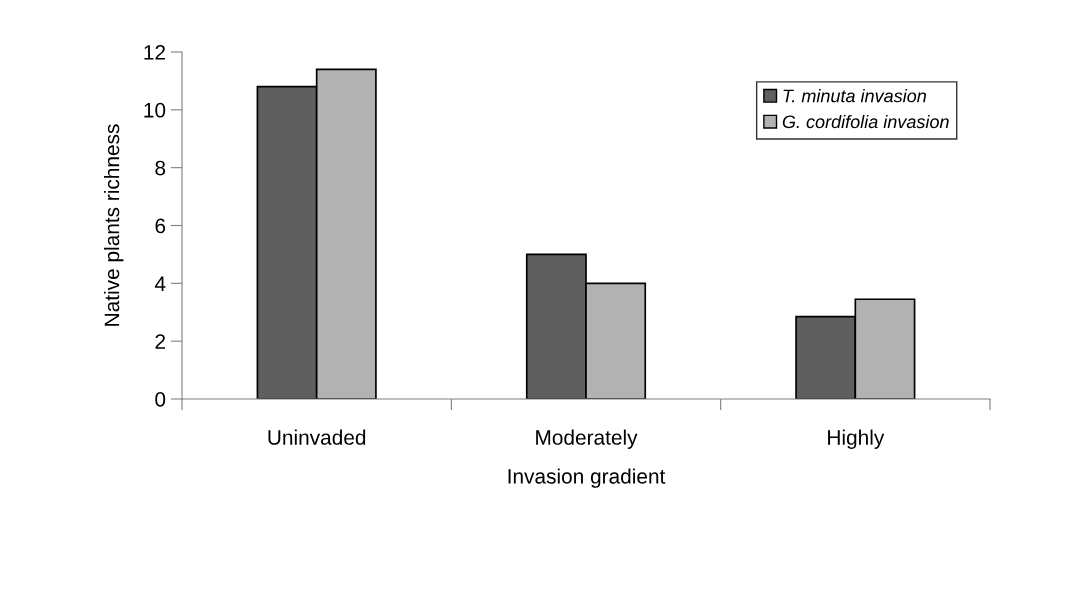 The width and height of the screenshot is (1069, 601). What do you see at coordinates (160, 283) in the screenshot?
I see `y-tick-label: 4` at bounding box center [160, 283].